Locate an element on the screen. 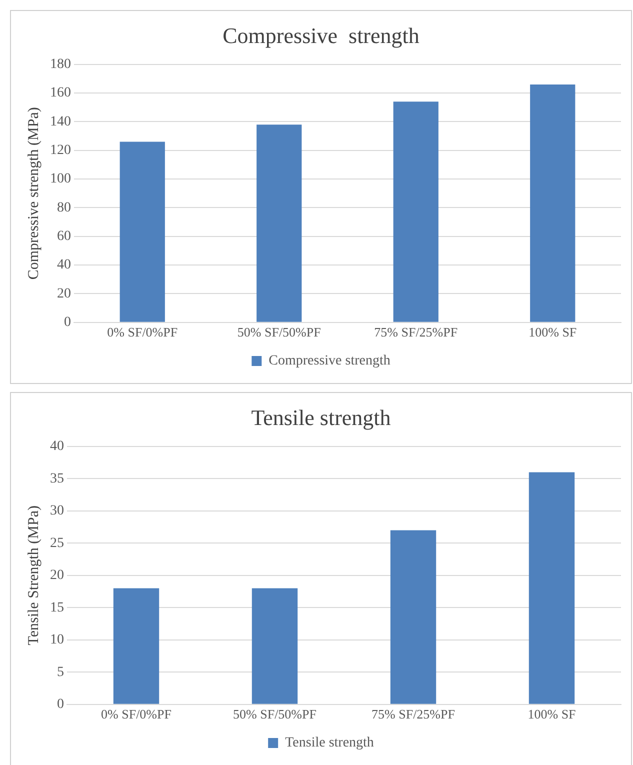 Image resolution: width=633 pixels, height=765 pixels. legend-label: Compressive strength is located at coordinates (329, 361).